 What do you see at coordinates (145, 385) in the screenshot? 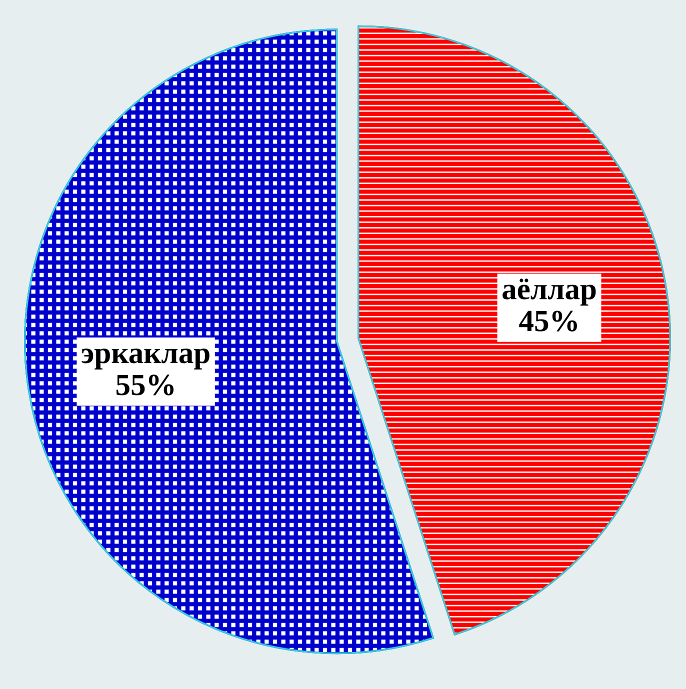
I see `data-label: 55%` at bounding box center [145, 385].